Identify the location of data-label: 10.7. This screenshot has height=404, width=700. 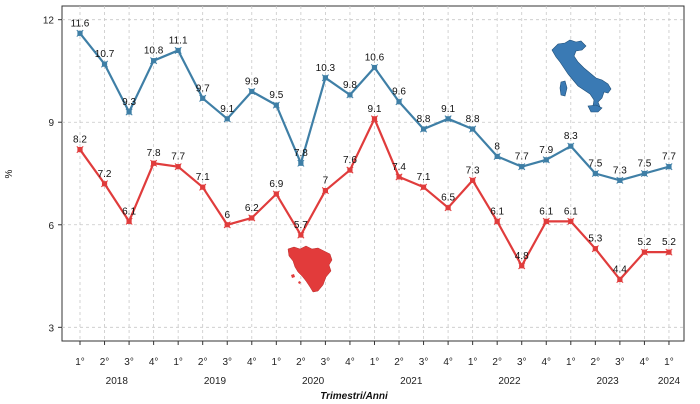
(105, 54).